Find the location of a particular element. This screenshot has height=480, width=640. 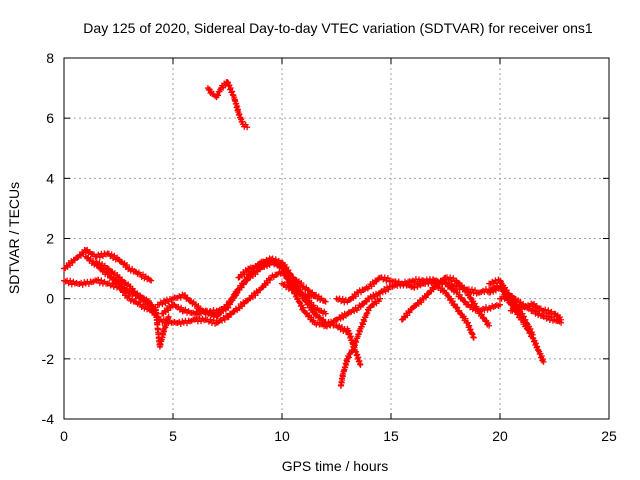

x-tick-label: 10 is located at coordinates (282, 436).